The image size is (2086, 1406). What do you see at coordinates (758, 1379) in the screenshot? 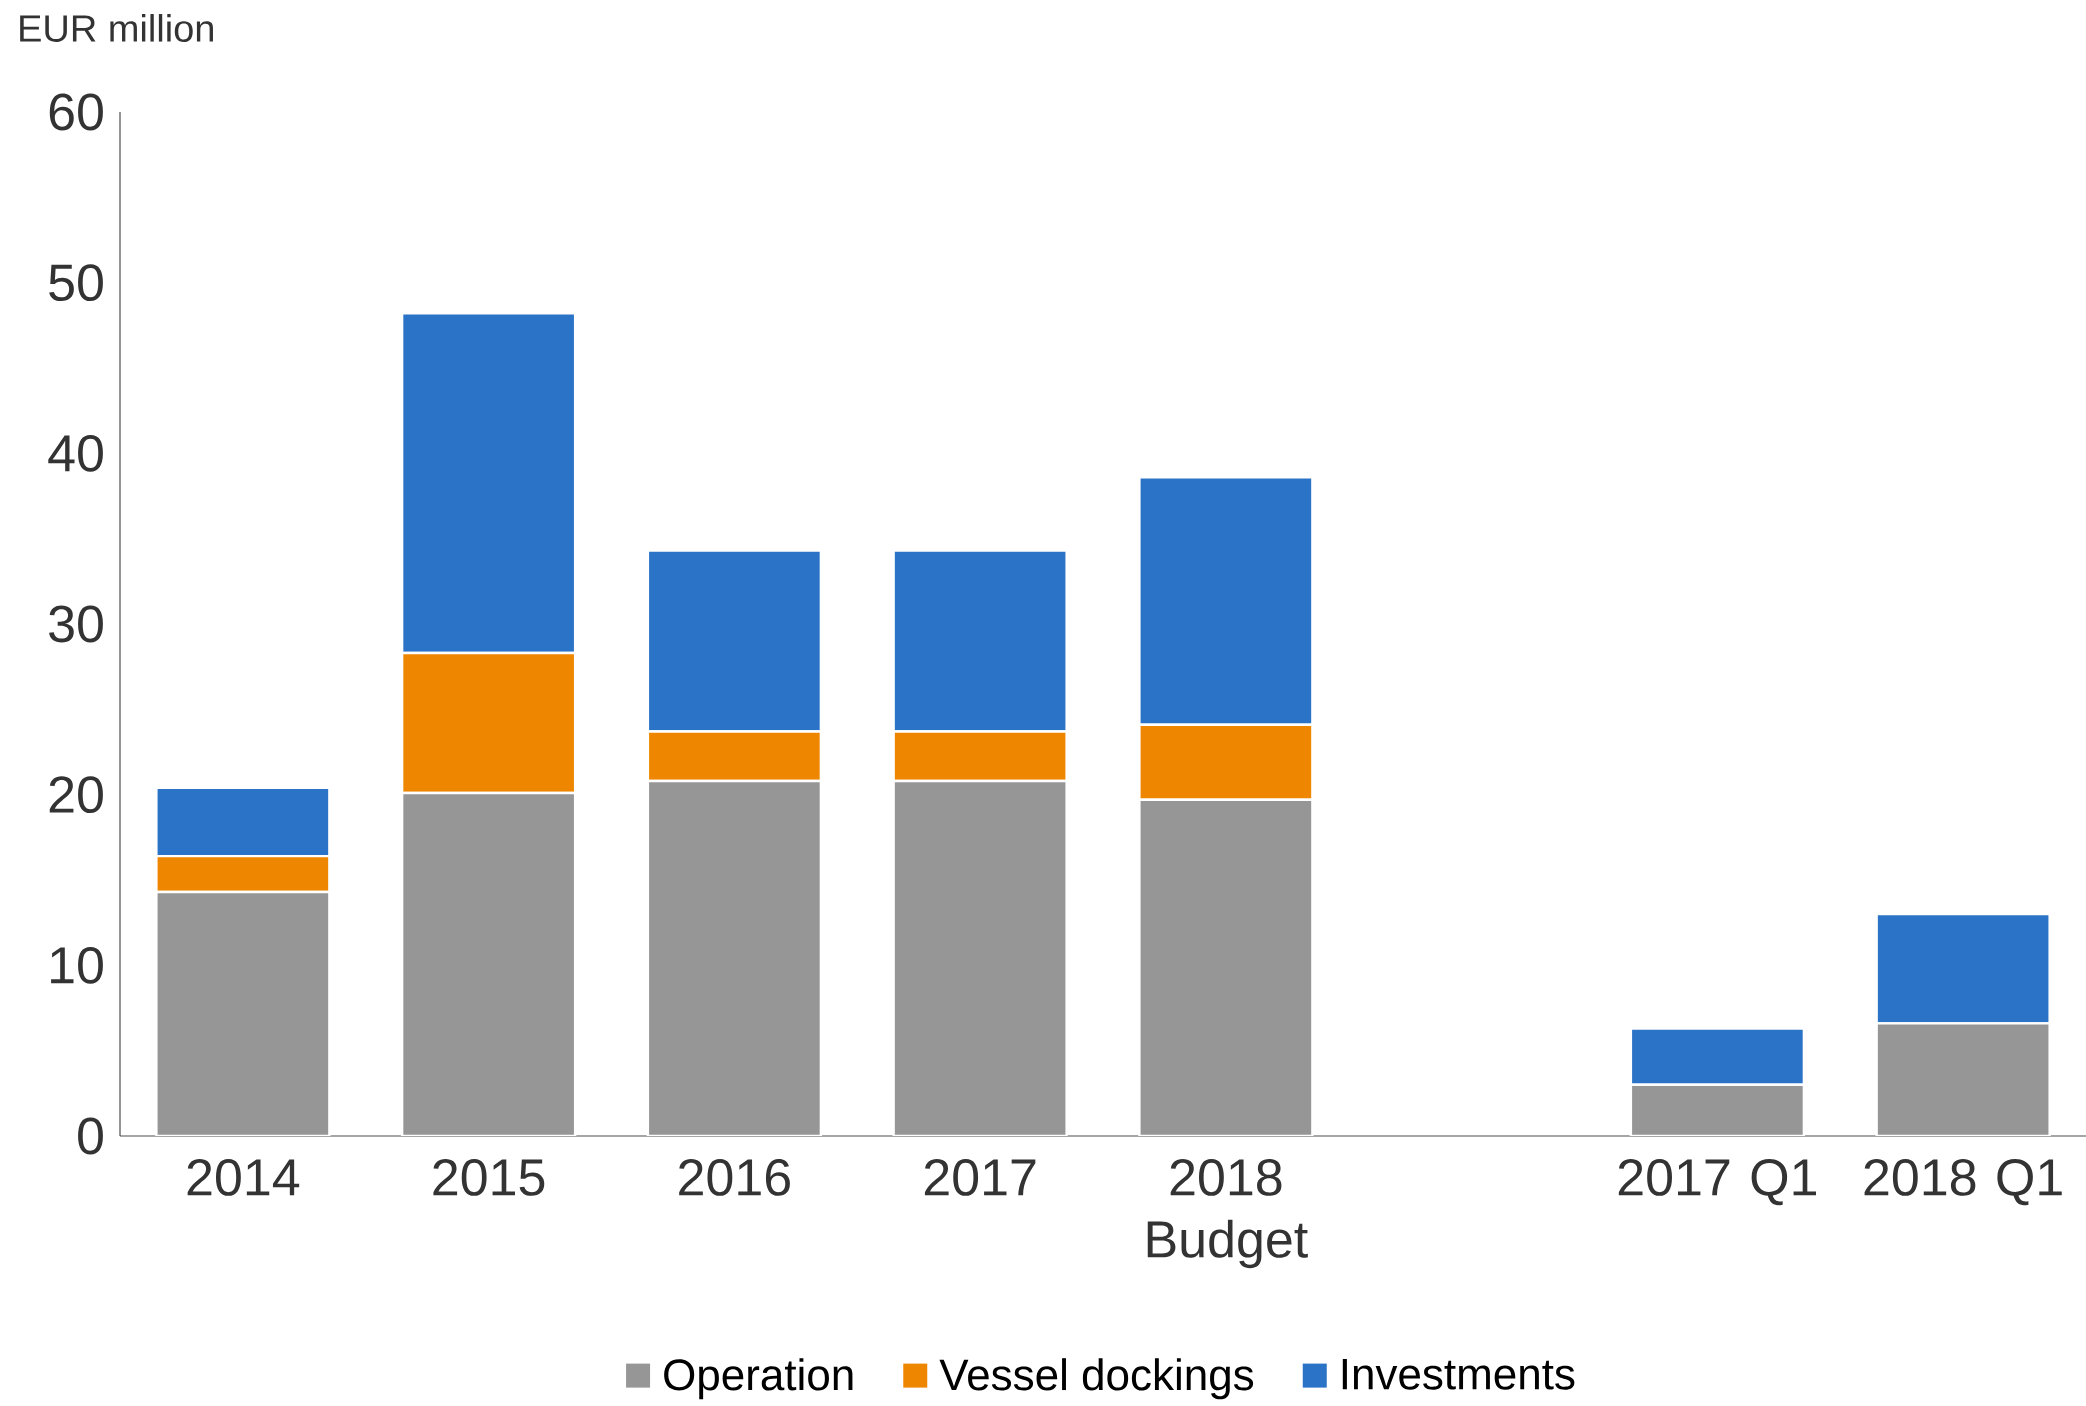
I see `legend-label: Operation` at bounding box center [758, 1379].